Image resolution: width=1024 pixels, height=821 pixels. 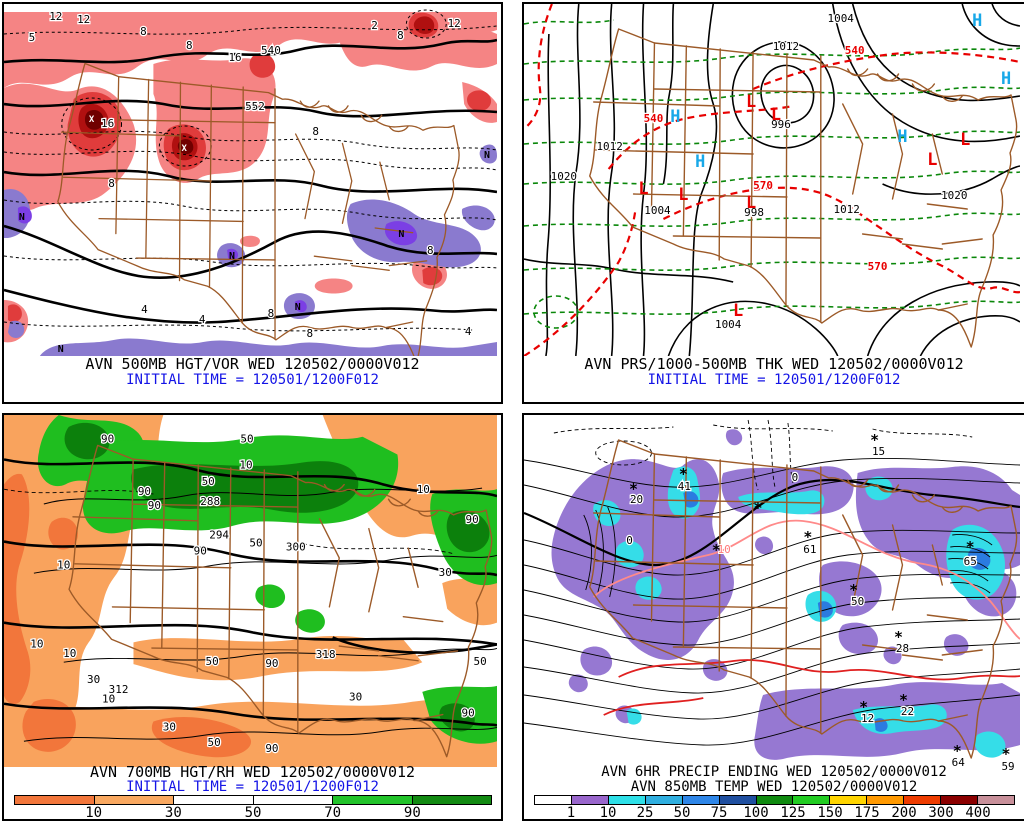 What do you see at coordinates (252, 380) in the screenshot?
I see `initial-time-500mb: INITIAL TIME = 120501/1200F012` at bounding box center [252, 380].